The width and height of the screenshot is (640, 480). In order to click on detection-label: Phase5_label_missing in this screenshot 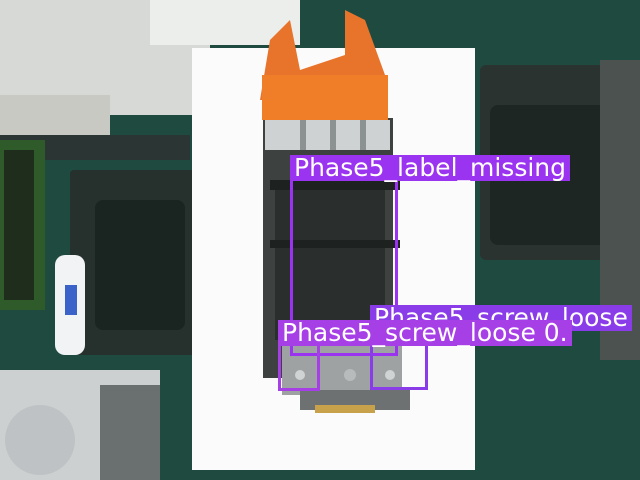, I will do `click(430, 168)`.